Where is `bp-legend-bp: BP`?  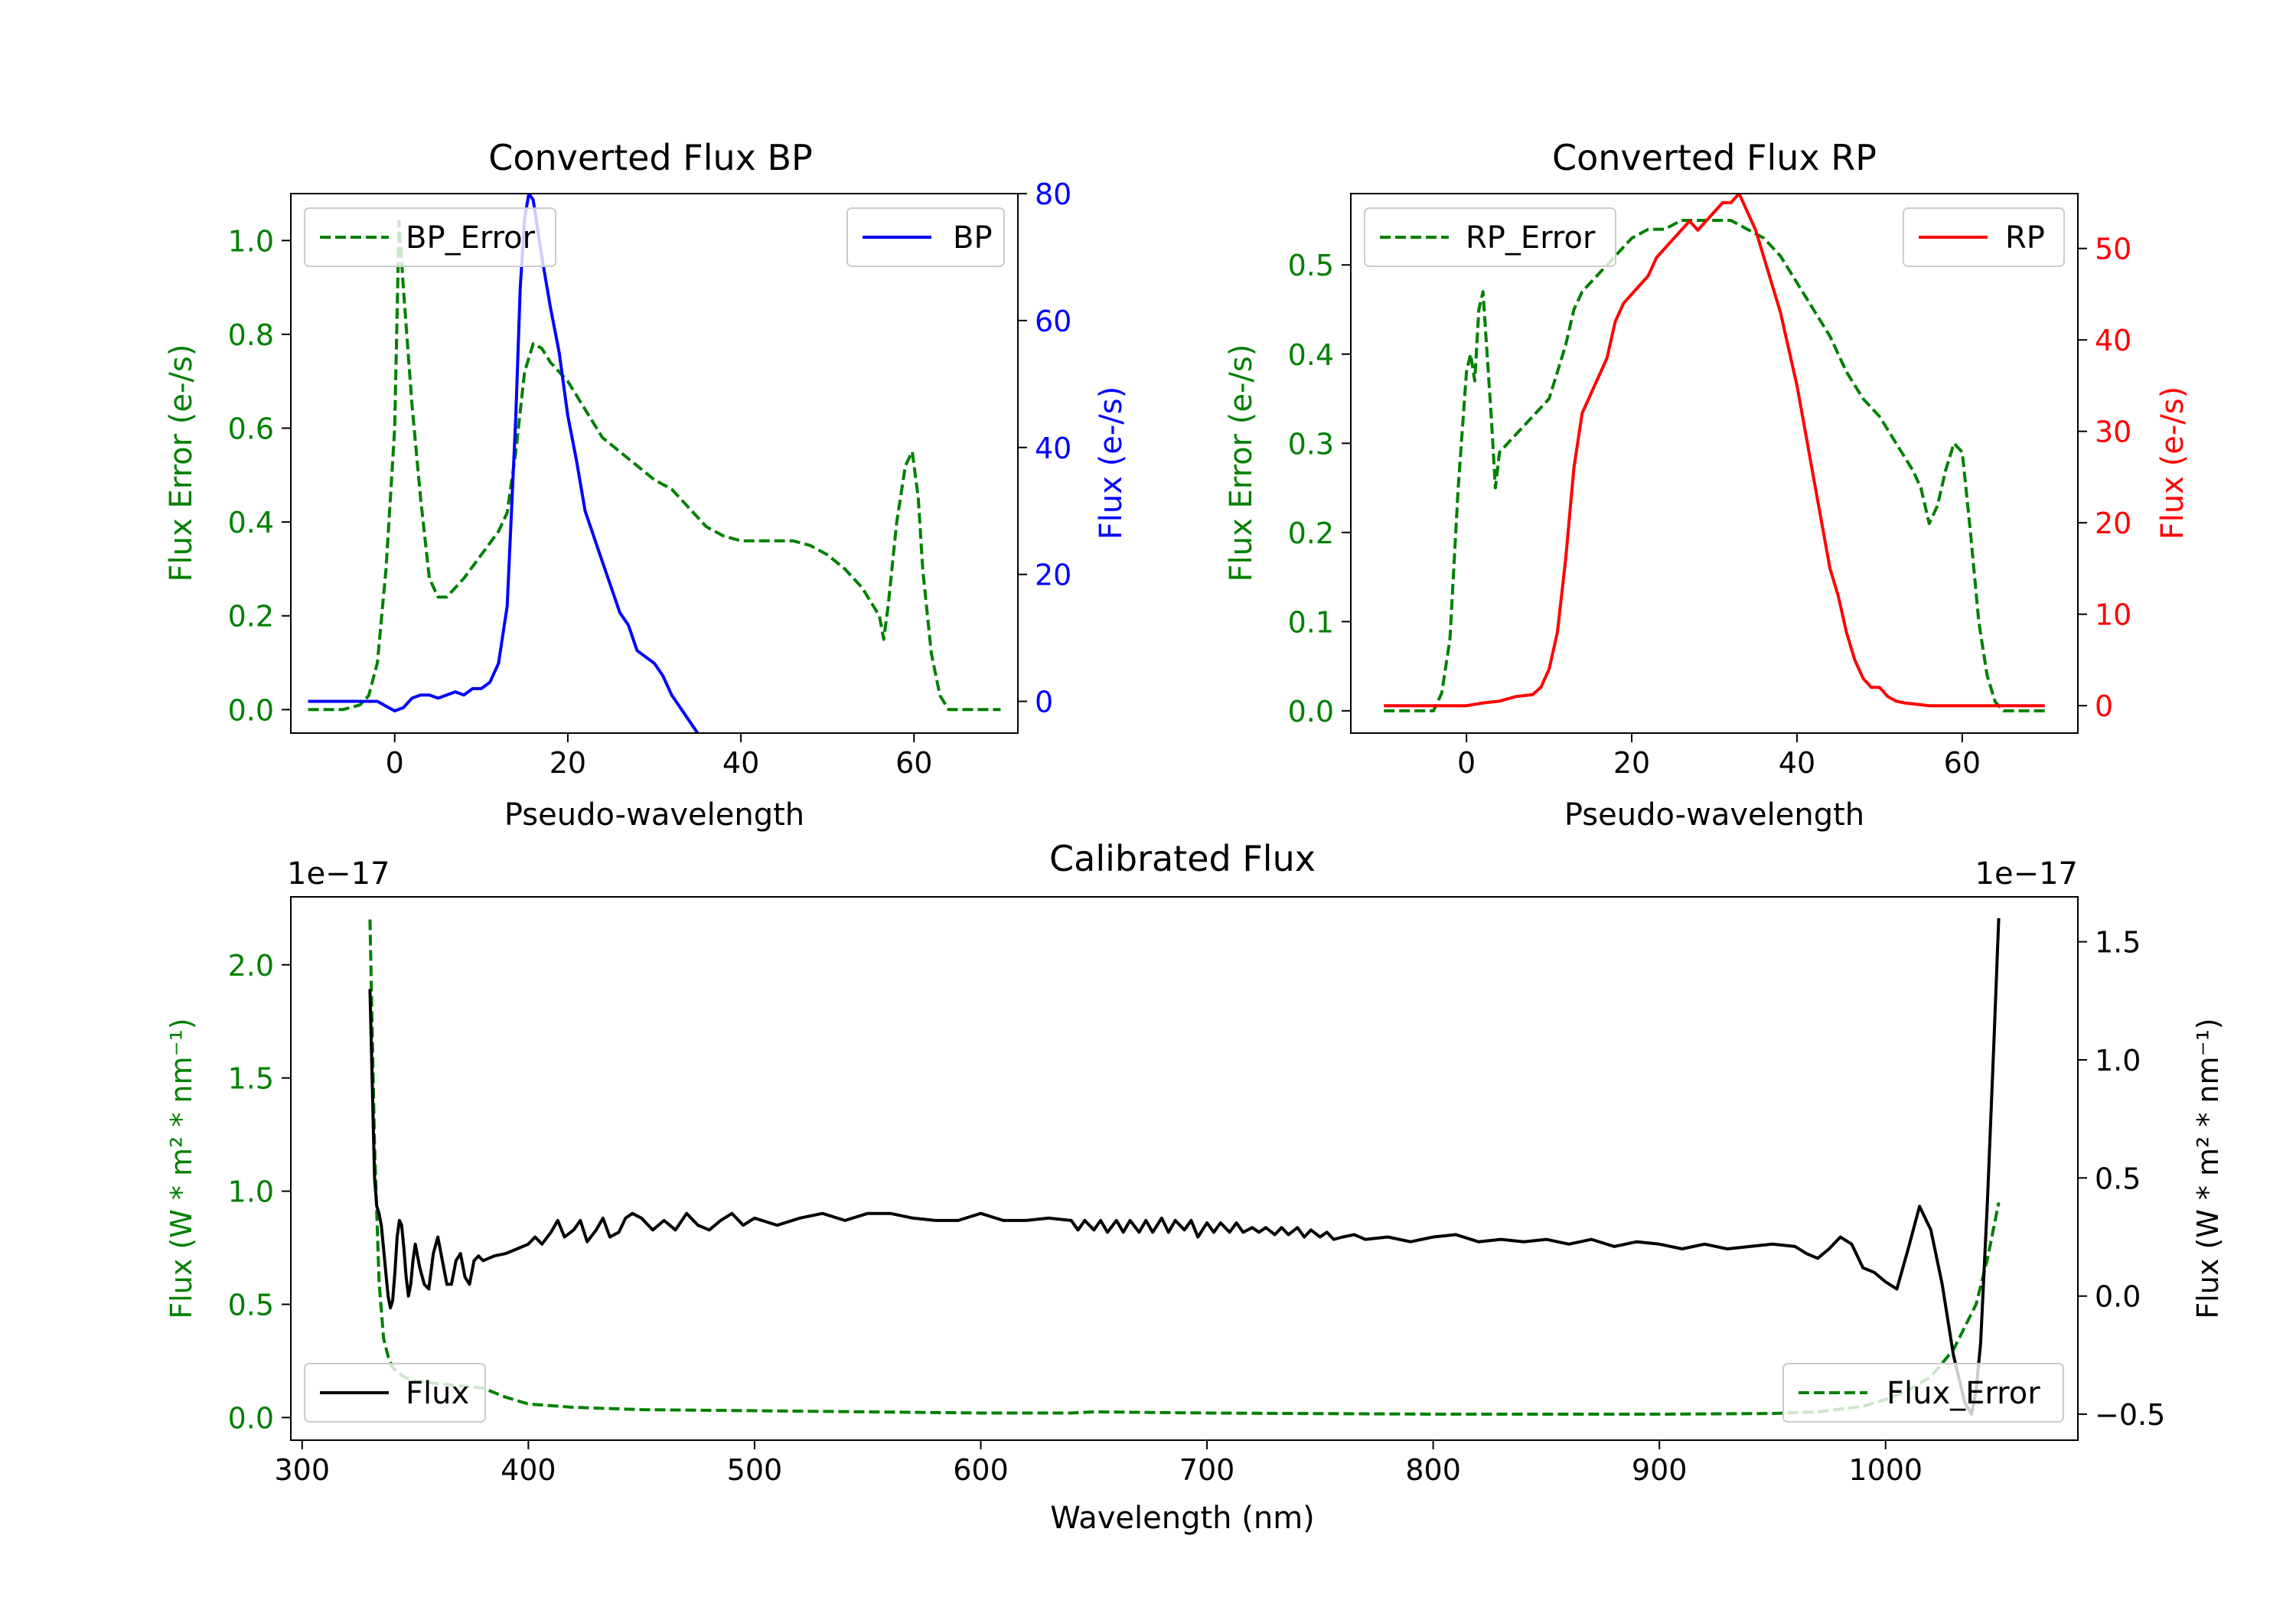
bp-legend-bp: BP is located at coordinates (925, 237).